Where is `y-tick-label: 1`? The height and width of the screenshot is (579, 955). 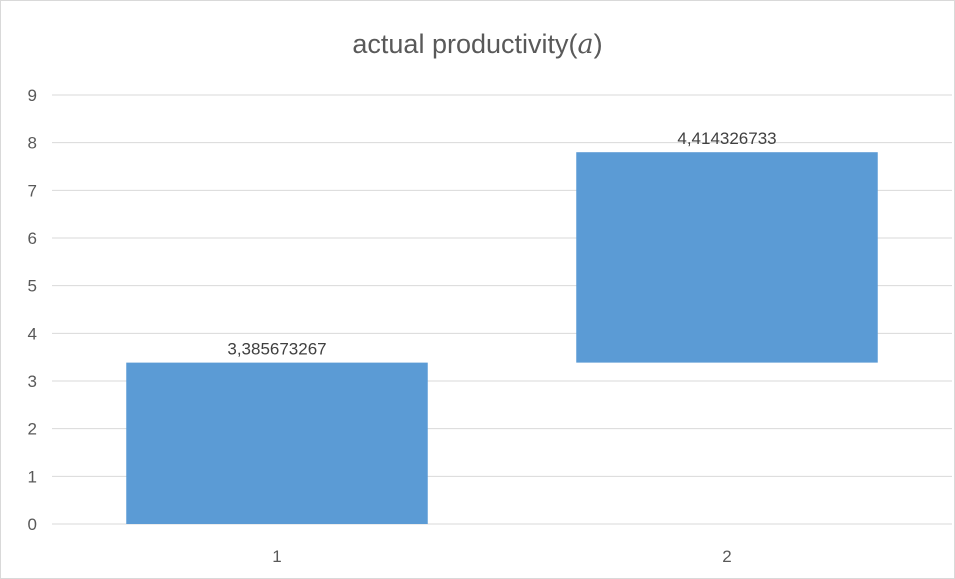
y-tick-label: 1 is located at coordinates (32, 476).